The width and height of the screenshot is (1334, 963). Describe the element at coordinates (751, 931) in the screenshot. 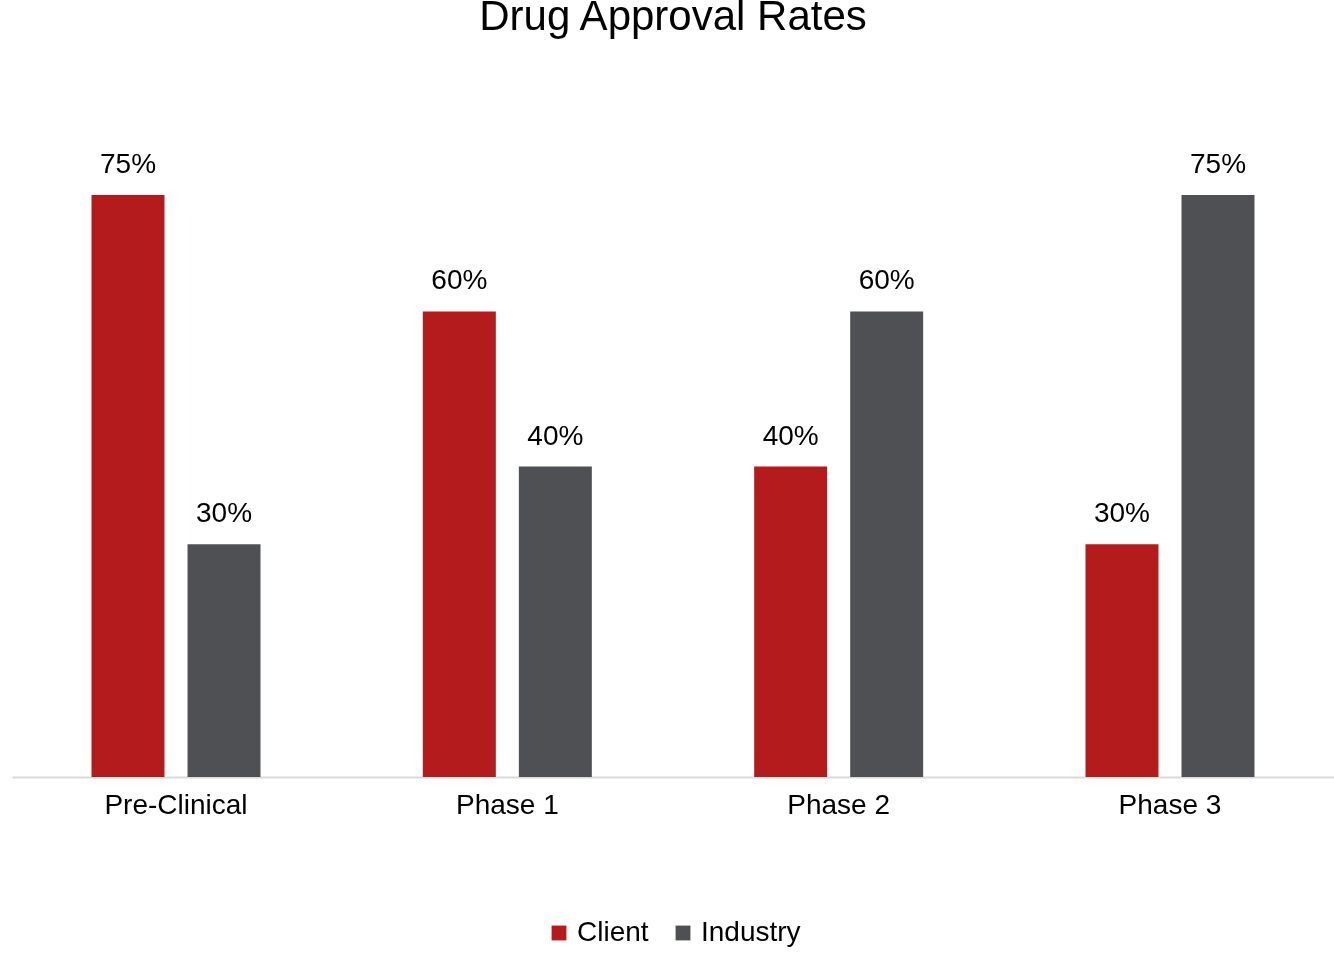

I see `legend-label: Industry` at that location.